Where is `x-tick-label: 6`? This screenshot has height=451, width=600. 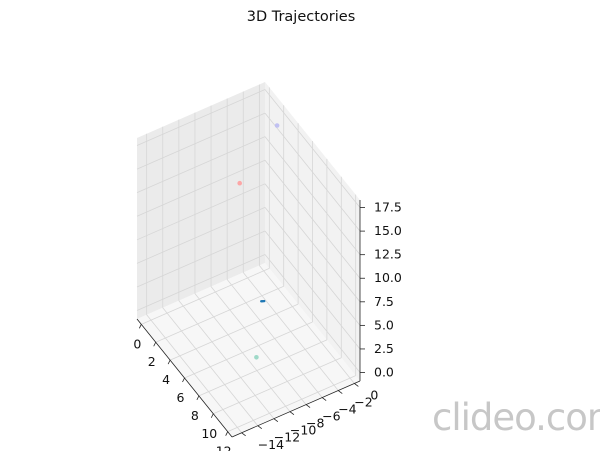
x-tick-label: 6 is located at coordinates (181, 397).